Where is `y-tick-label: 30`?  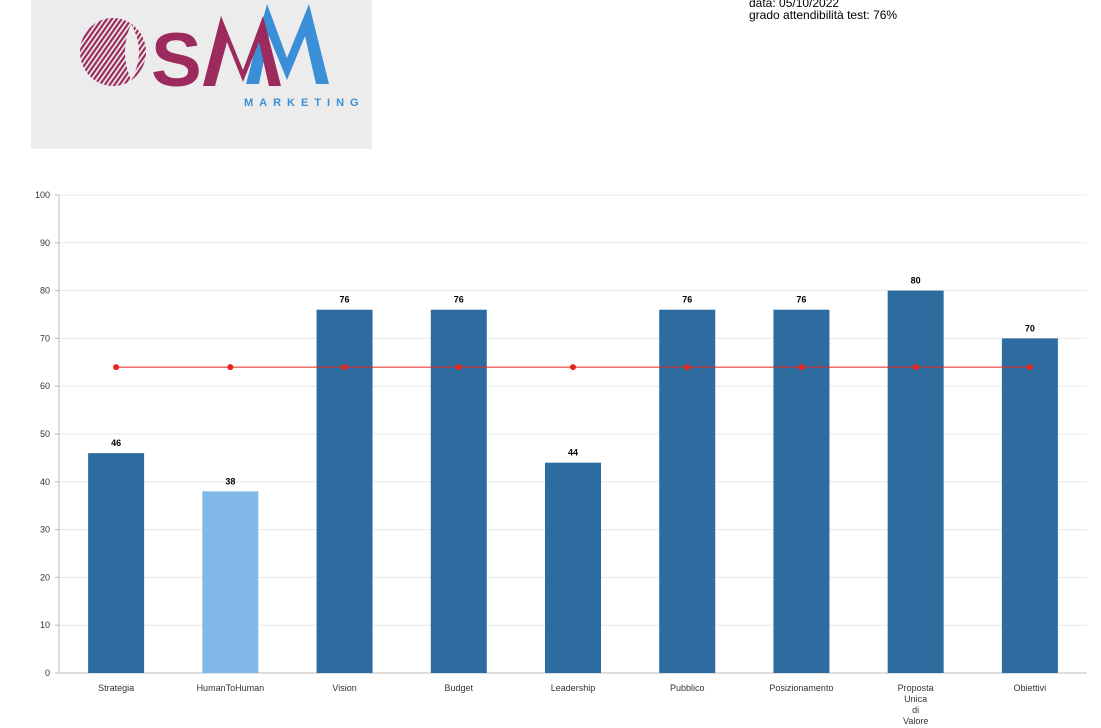
y-tick-label: 30 is located at coordinates (45, 530).